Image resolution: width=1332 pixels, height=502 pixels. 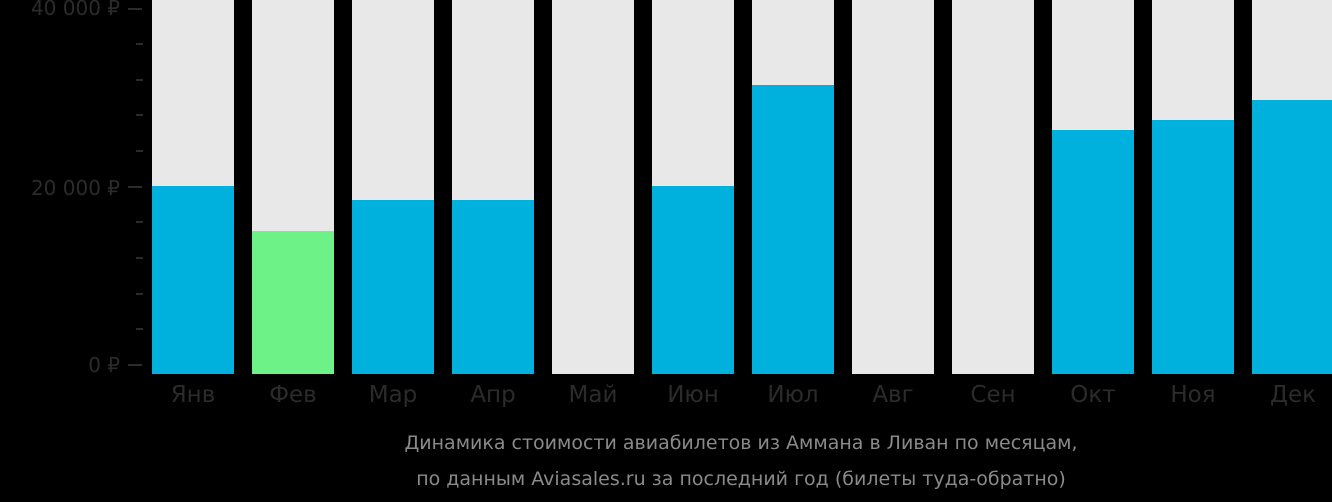 I want to click on x-tick-label: Сен, so click(x=993, y=395).